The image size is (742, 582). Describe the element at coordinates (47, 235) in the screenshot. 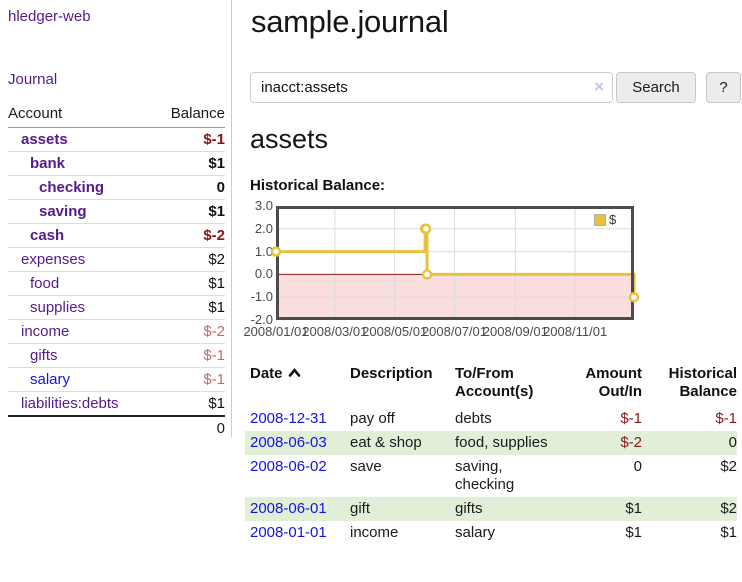

I see `account-link: cash` at that location.